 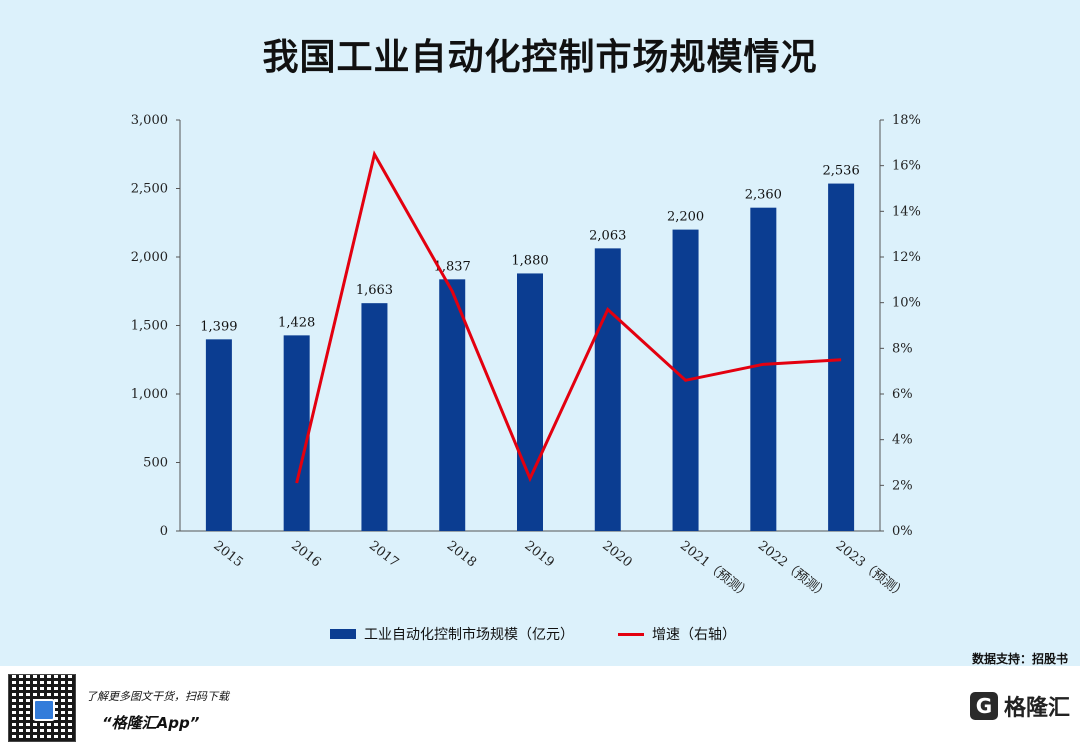 What do you see at coordinates (149, 394) in the screenshot?
I see `y-left-tick-label: 1,000` at bounding box center [149, 394].